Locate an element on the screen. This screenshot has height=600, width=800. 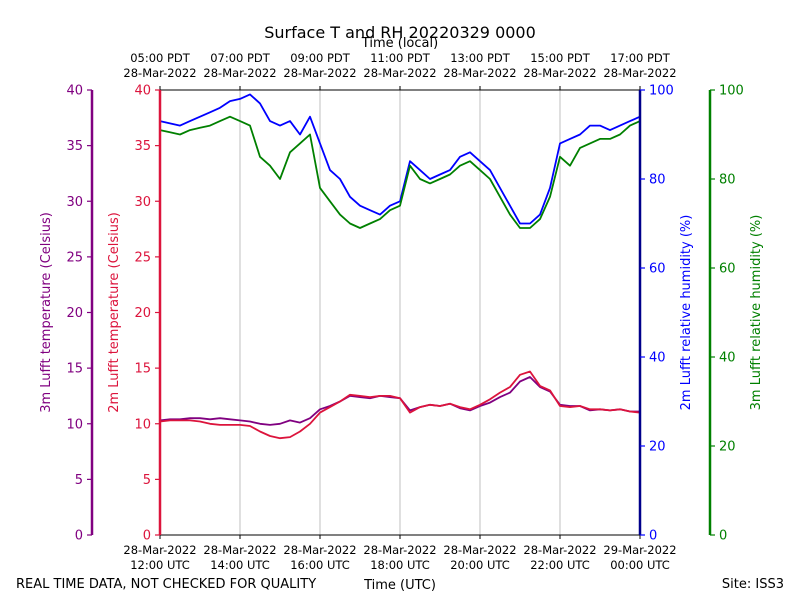
series-line-rh2m is located at coordinates (400, 159).